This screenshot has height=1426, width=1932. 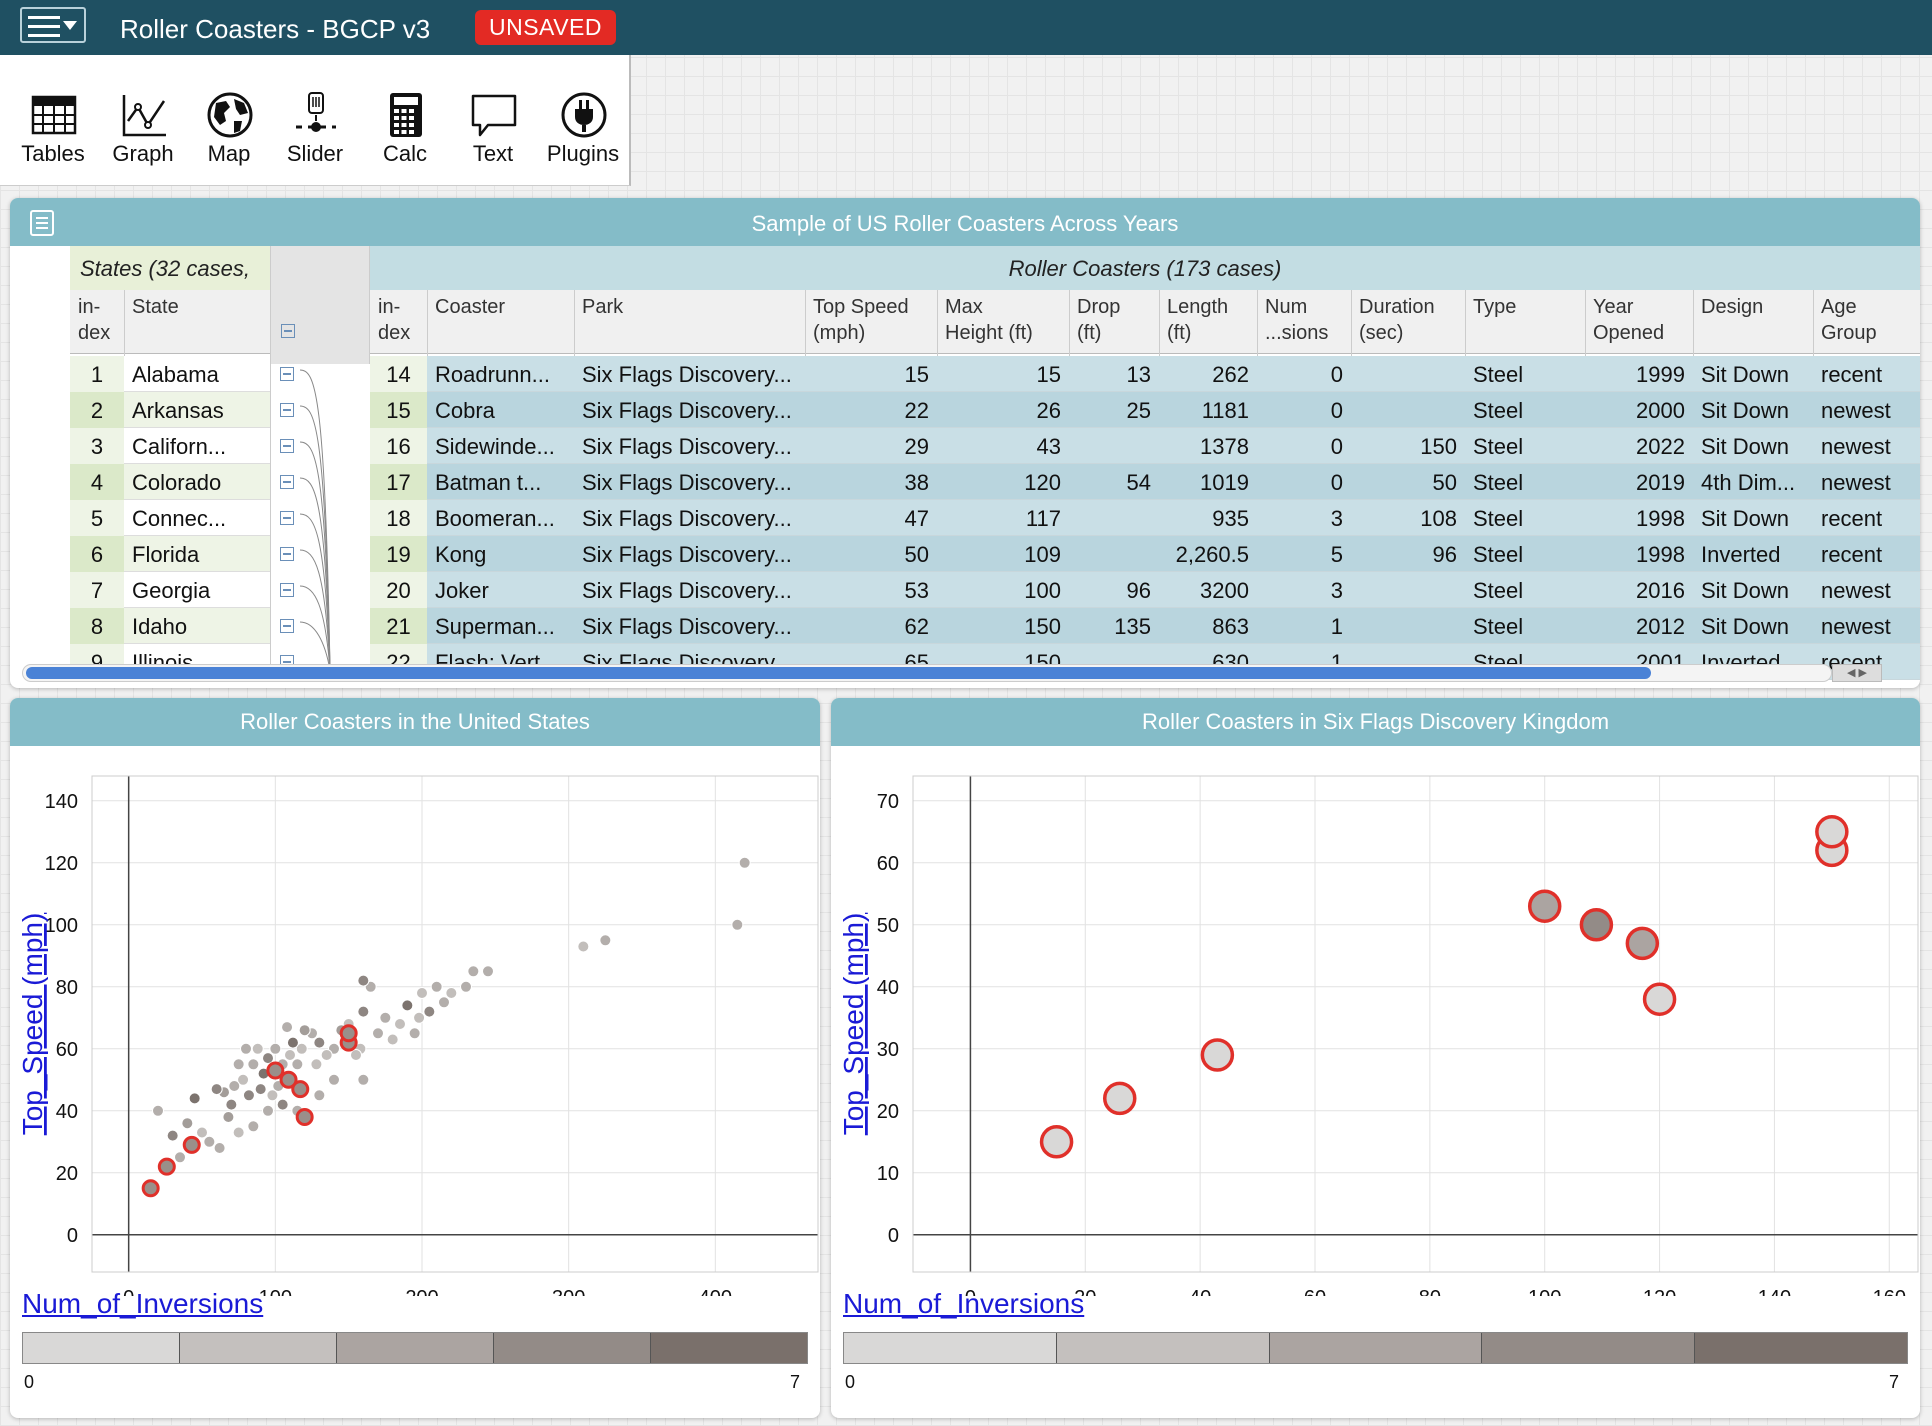 I want to click on table-cell: 120, so click(x=1042, y=482).